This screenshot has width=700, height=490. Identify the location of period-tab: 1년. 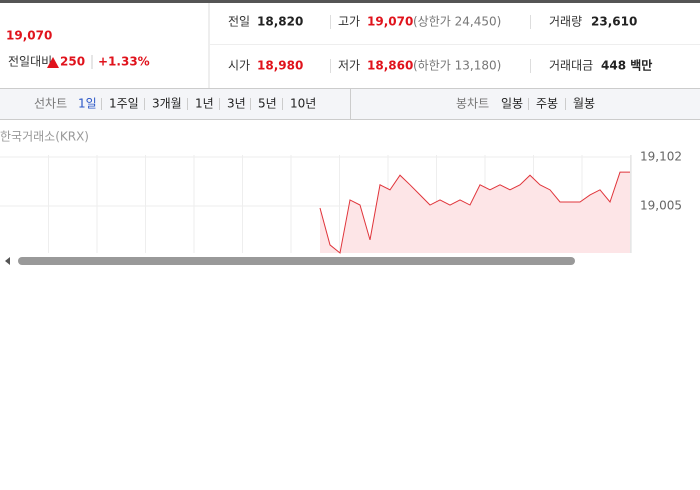
(204, 104).